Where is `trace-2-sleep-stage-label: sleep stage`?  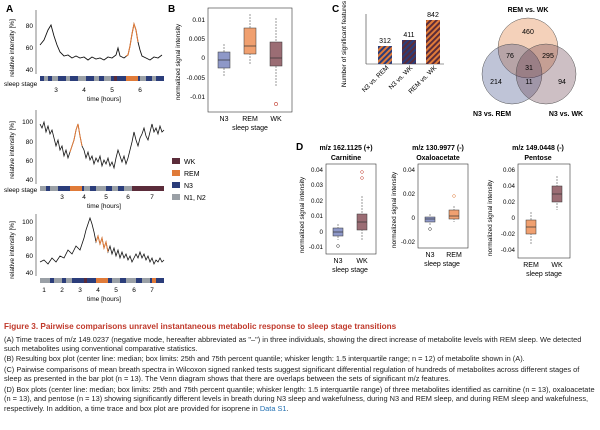
trace-2-sleep-stage-label: sleep stage is located at coordinates (21, 190).